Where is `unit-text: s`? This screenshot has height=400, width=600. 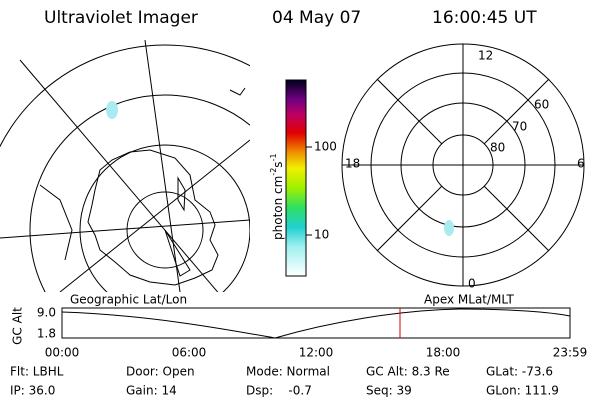
unit-text: s is located at coordinates (278, 164).